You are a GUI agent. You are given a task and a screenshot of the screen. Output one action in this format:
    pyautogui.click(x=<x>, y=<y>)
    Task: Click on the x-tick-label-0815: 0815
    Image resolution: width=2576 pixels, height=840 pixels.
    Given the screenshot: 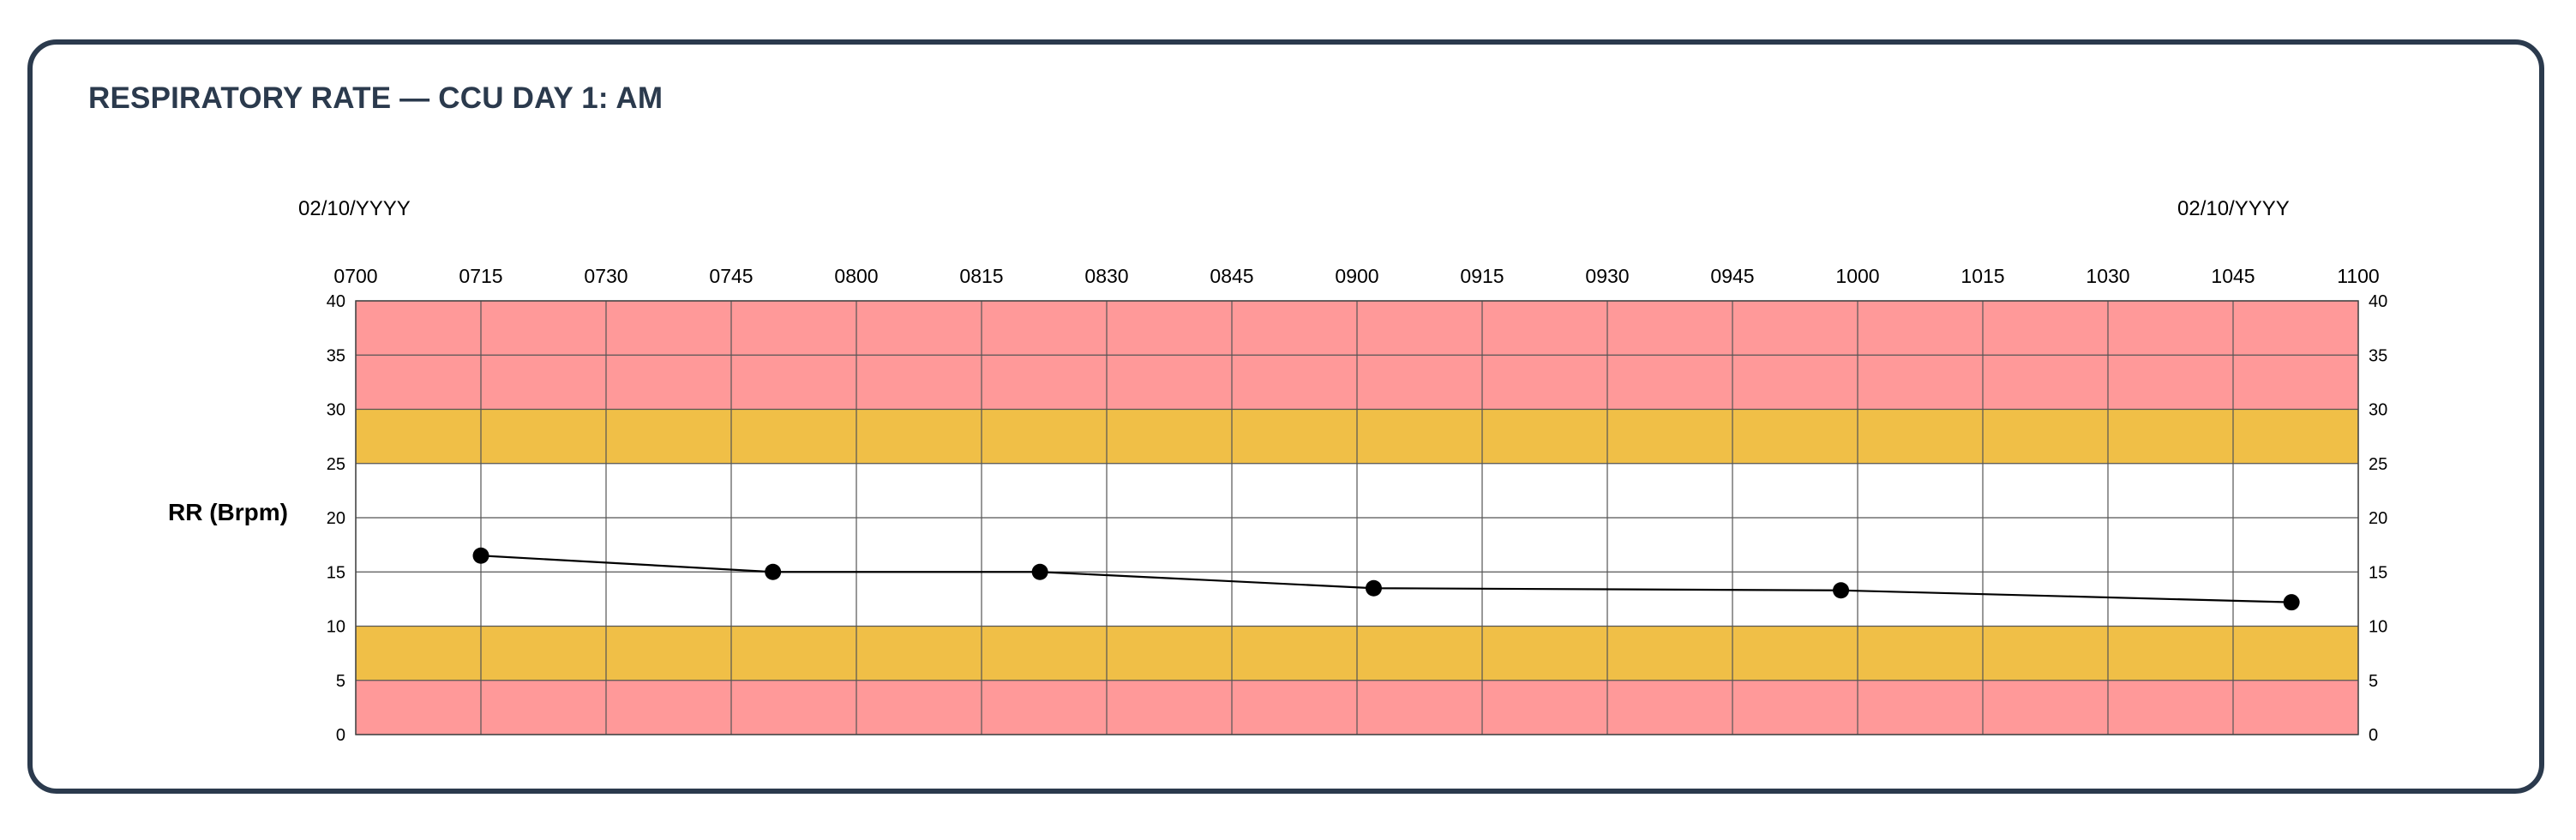 What is the action you would take?
    pyautogui.click(x=981, y=276)
    